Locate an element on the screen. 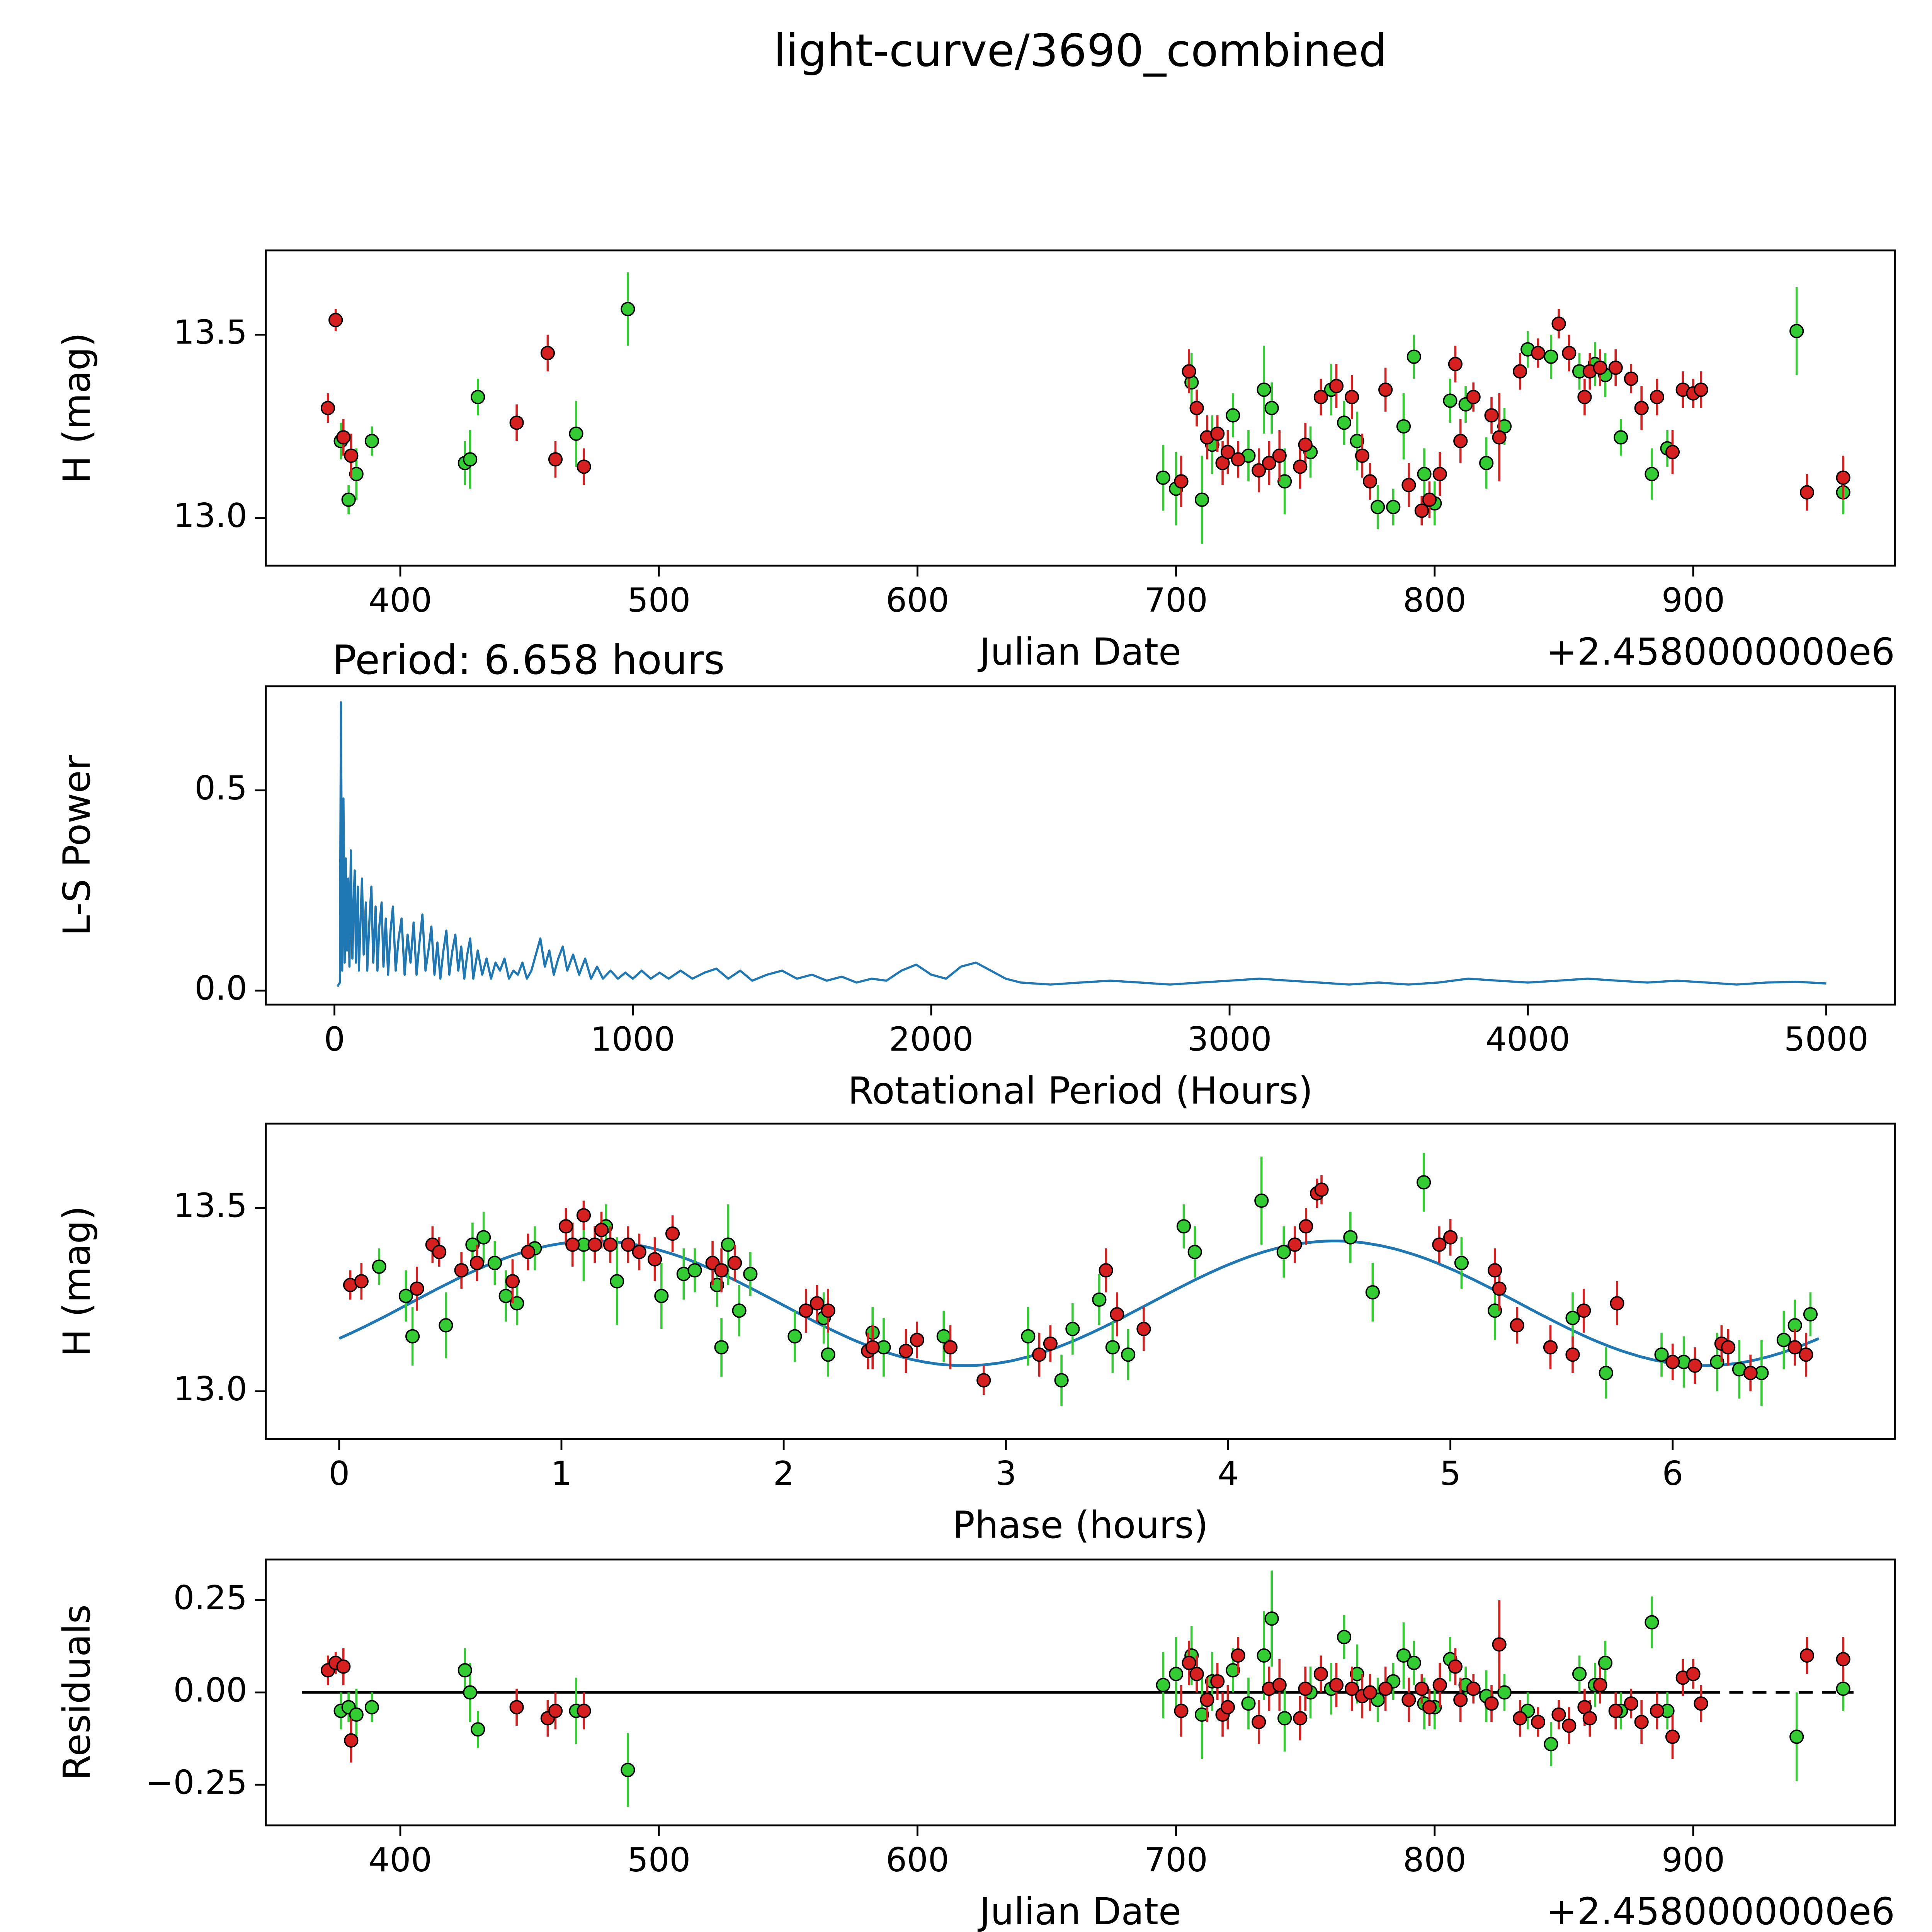 Image resolution: width=1932 pixels, height=1932 pixels. plot-area is located at coordinates (1081, 844).